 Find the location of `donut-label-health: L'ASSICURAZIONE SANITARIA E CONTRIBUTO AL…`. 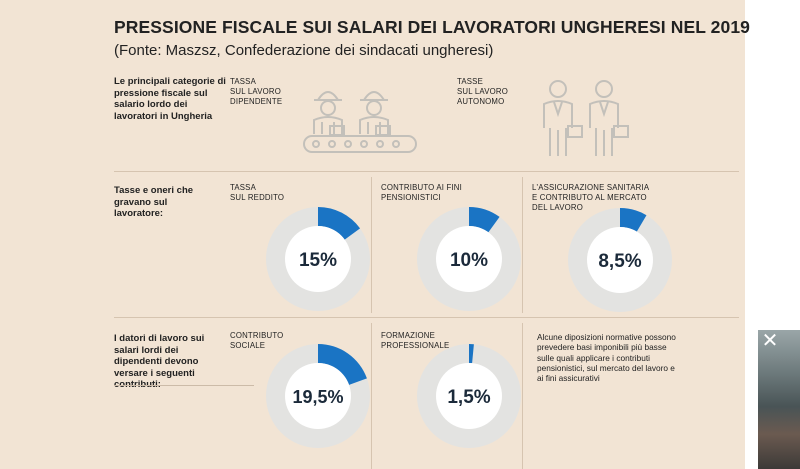

donut-label-health: L'ASSICURAZIONE SANITARIA E CONTRIBUTO AL… is located at coordinates (591, 197).